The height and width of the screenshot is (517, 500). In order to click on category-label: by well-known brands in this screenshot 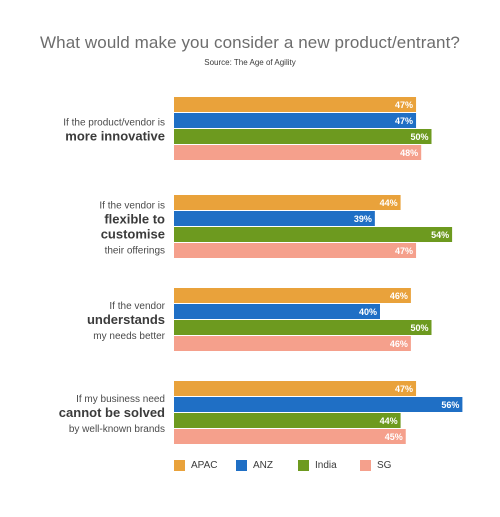, I will do `click(117, 429)`.